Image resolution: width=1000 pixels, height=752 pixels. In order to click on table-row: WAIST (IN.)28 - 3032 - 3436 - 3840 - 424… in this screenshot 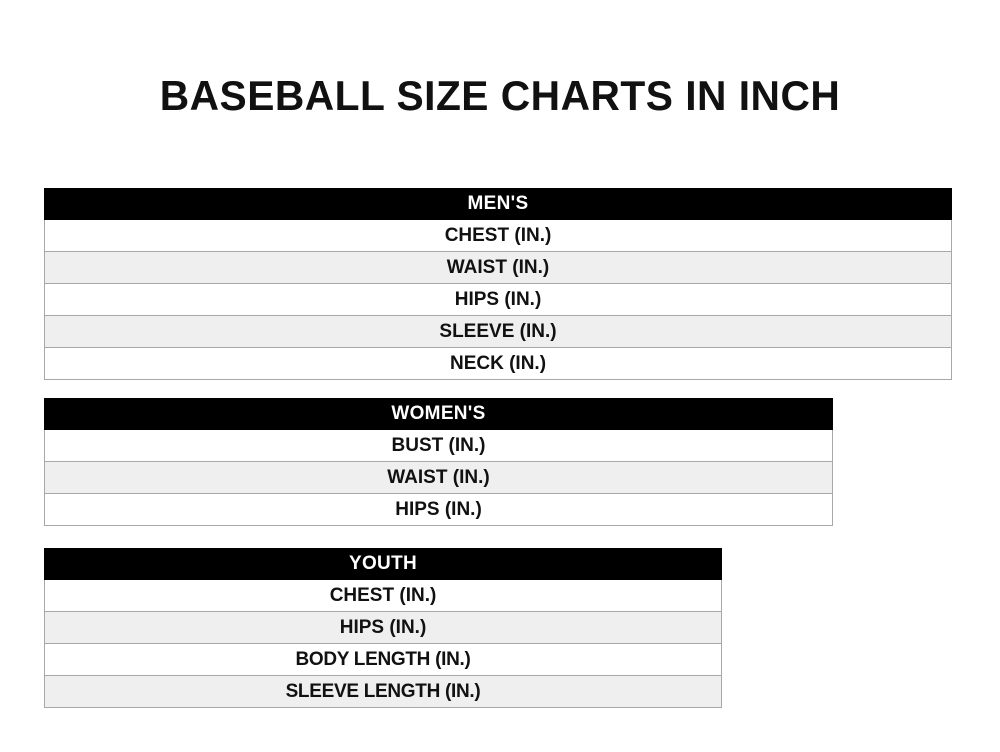, I will do `click(498, 267)`.